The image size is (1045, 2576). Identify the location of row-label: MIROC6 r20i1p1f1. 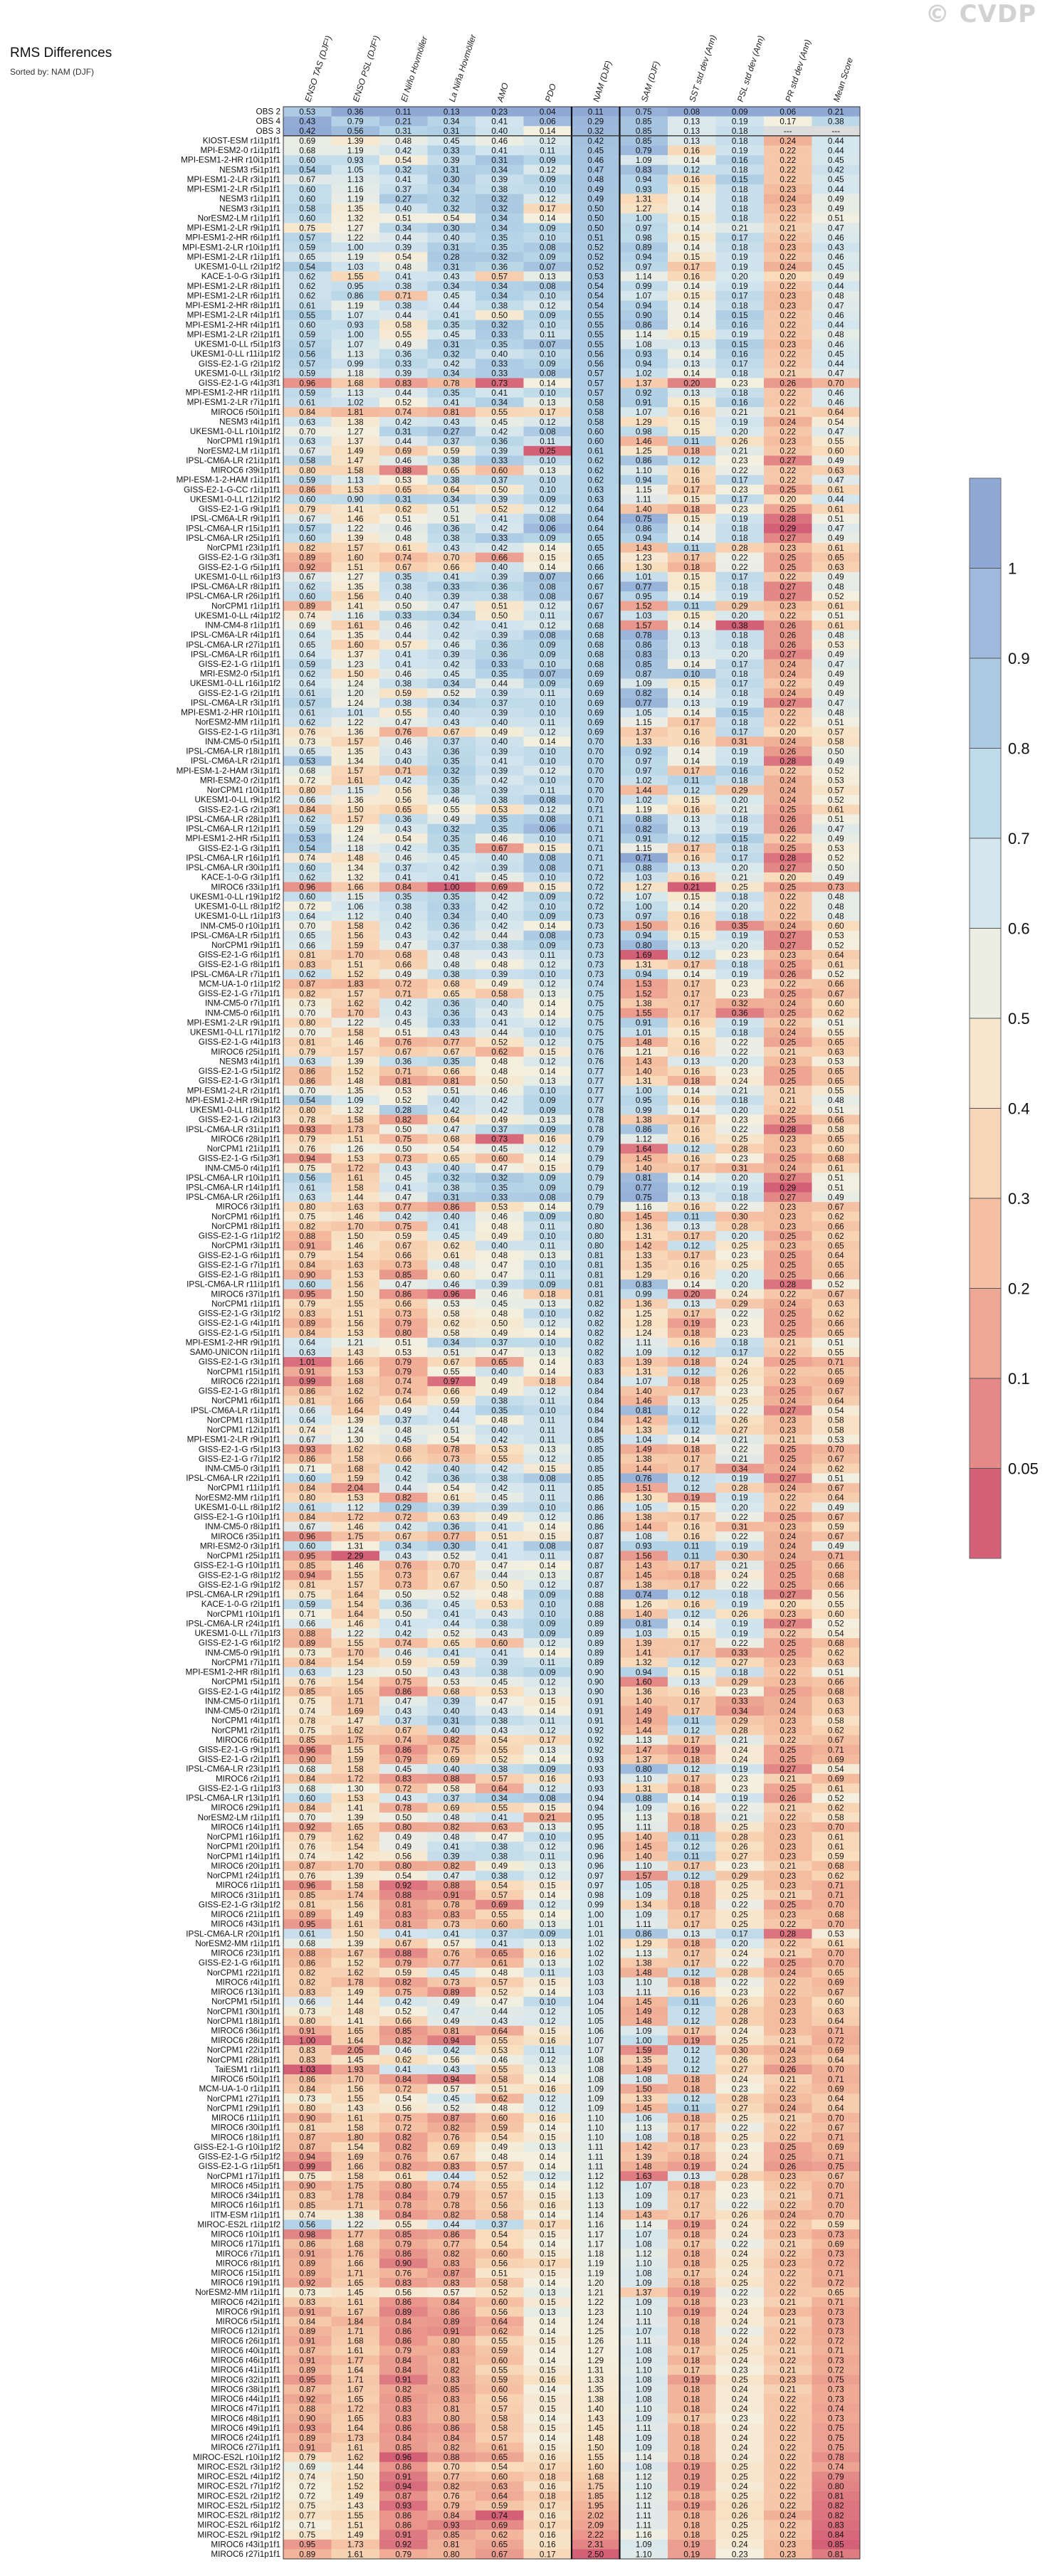
(246, 1866).